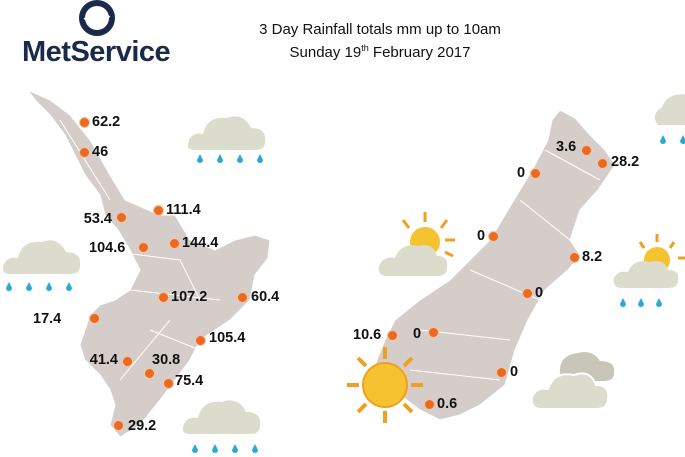 Image resolution: width=685 pixels, height=457 pixels. I want to click on station-value: 17.4, so click(47, 319).